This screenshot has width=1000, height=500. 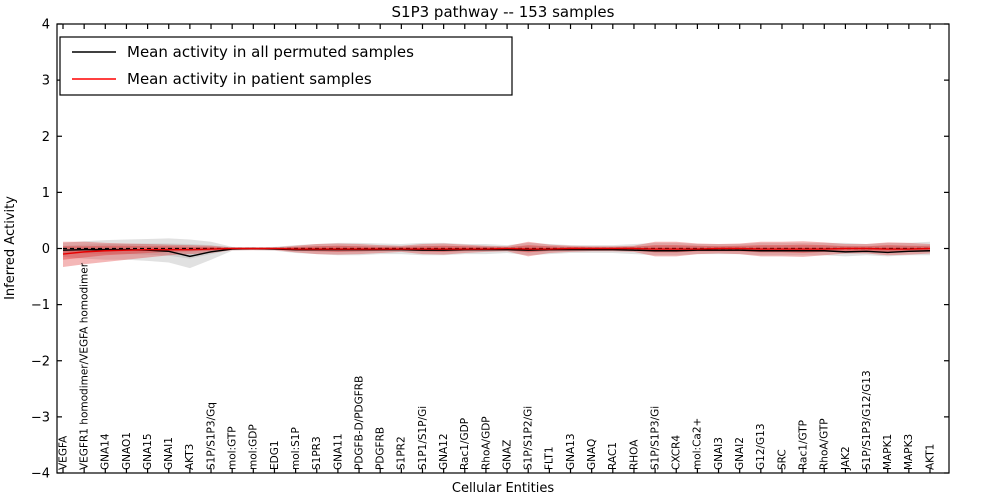 What do you see at coordinates (930, 457) in the screenshot?
I see `x-tick-label: AKT1` at bounding box center [930, 457].